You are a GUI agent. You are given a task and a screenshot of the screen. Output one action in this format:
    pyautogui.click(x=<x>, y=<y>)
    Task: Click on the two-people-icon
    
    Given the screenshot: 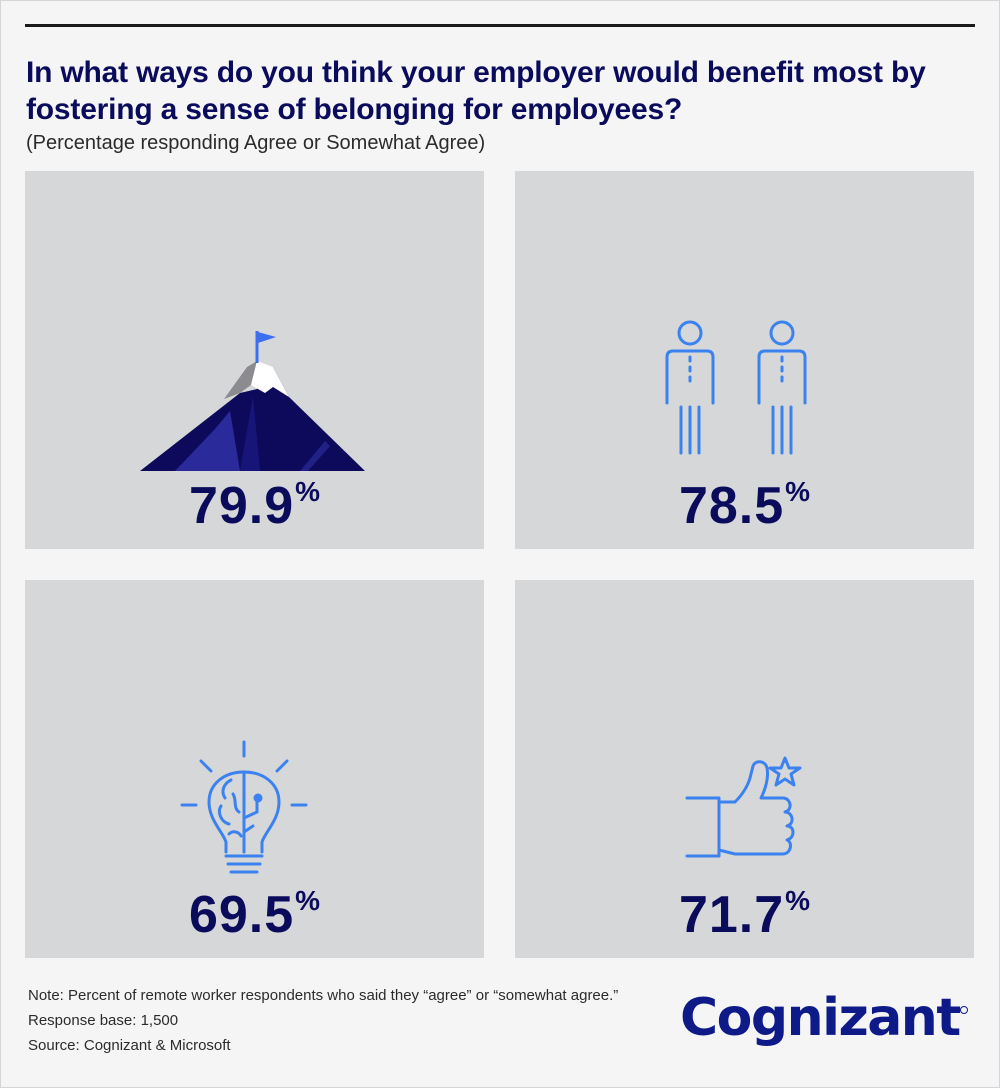 What is the action you would take?
    pyautogui.click(x=736, y=387)
    